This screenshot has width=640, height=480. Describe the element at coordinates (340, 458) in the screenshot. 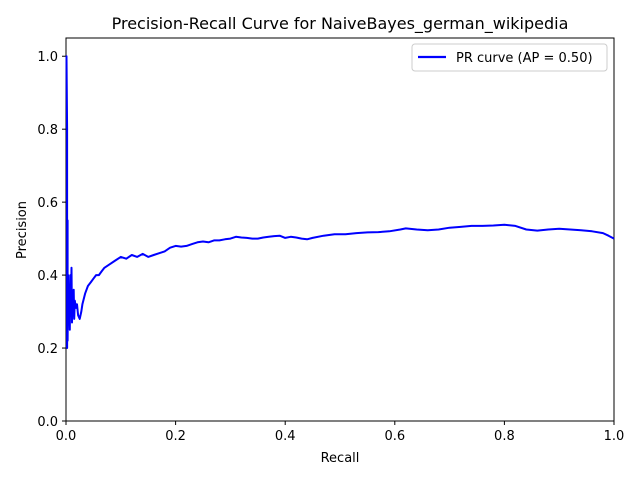

I see `x-axis-label: Recall` at that location.